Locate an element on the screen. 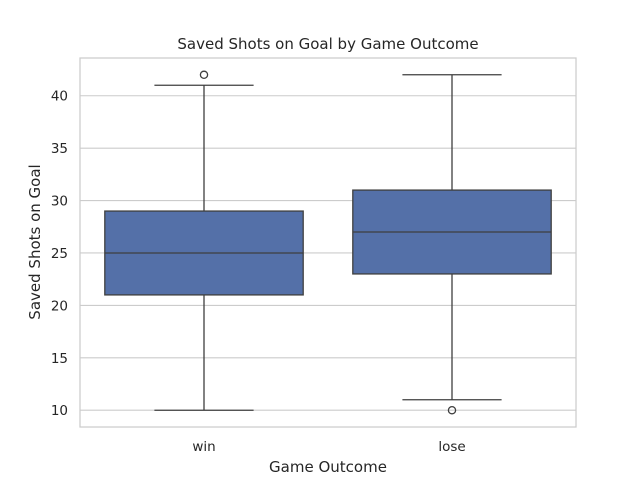 The height and width of the screenshot is (480, 640). y-tick-label: 25 is located at coordinates (59, 254).